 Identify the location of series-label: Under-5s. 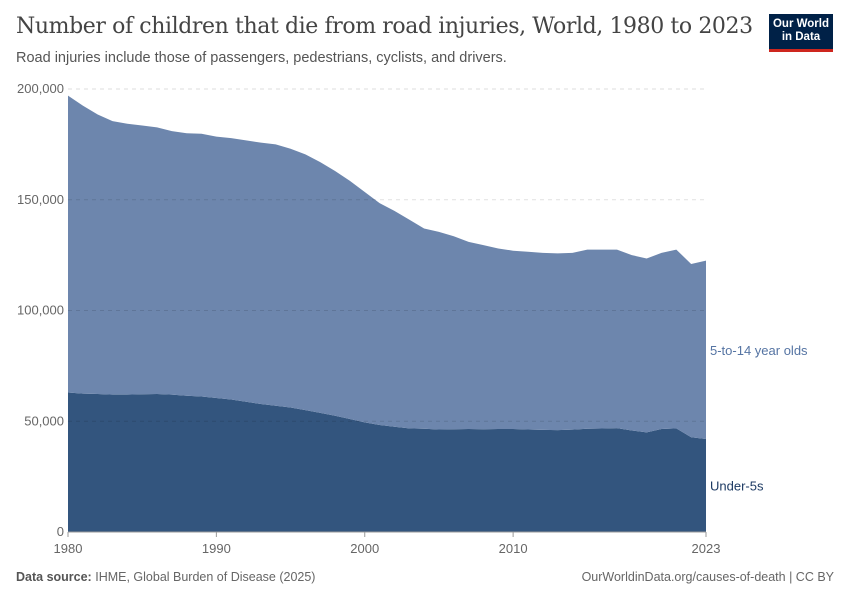
(737, 485).